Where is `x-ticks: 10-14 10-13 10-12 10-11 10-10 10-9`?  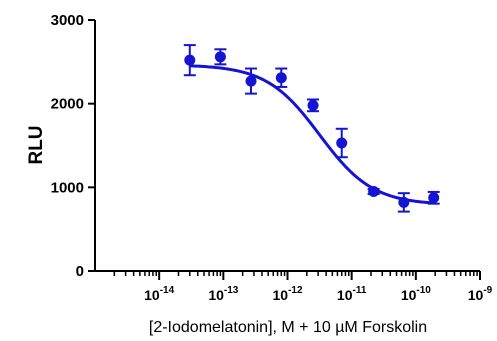
x-ticks: 10-14 10-13 10-12 10-11 10-10 10-9 is located at coordinates (303, 287).